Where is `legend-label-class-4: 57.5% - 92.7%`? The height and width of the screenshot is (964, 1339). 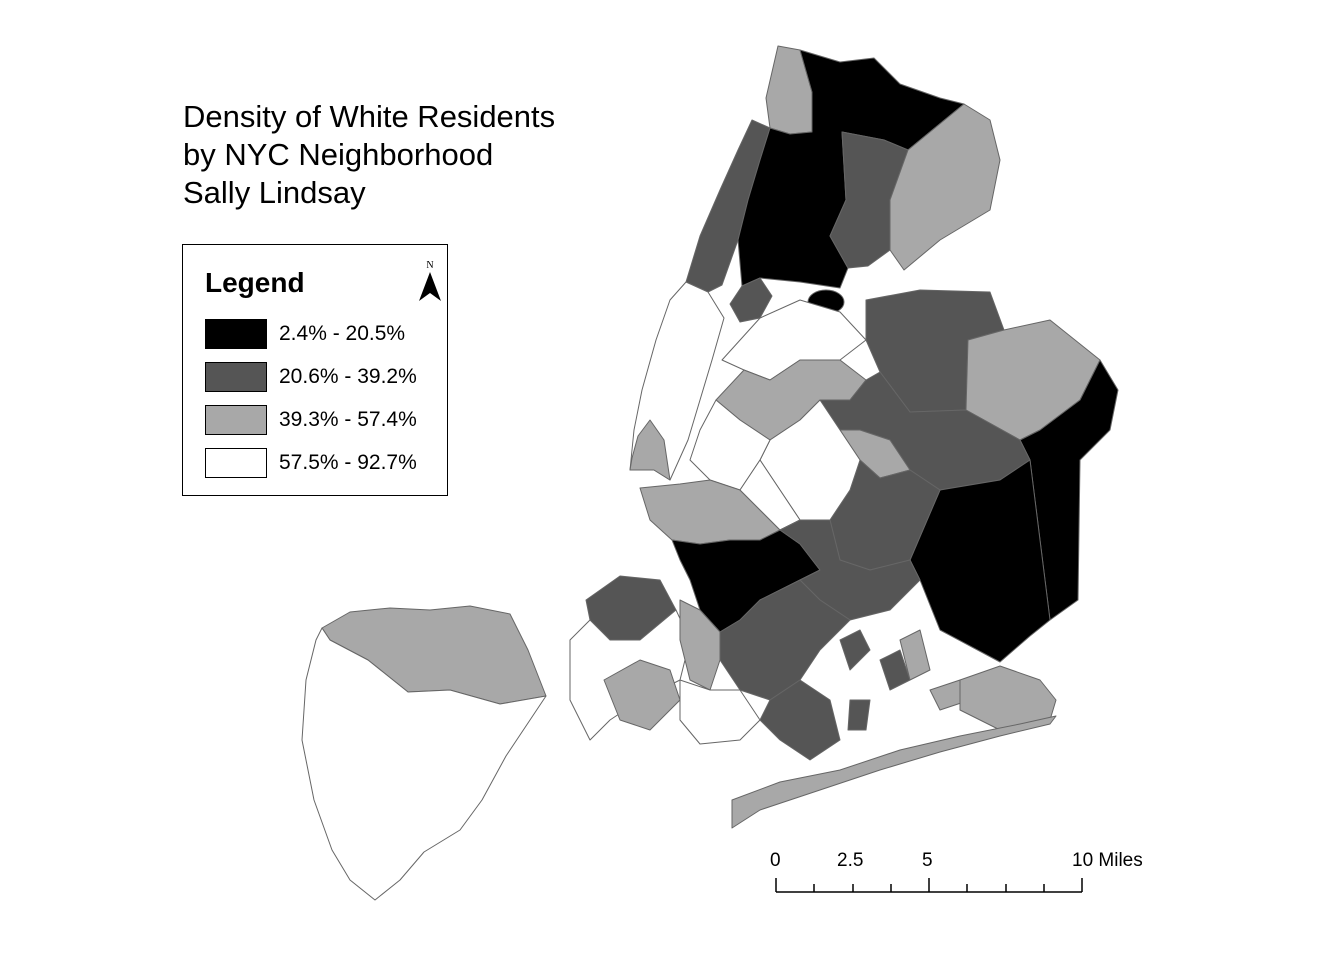 legend-label-class-4: 57.5% - 92.7% is located at coordinates (348, 462).